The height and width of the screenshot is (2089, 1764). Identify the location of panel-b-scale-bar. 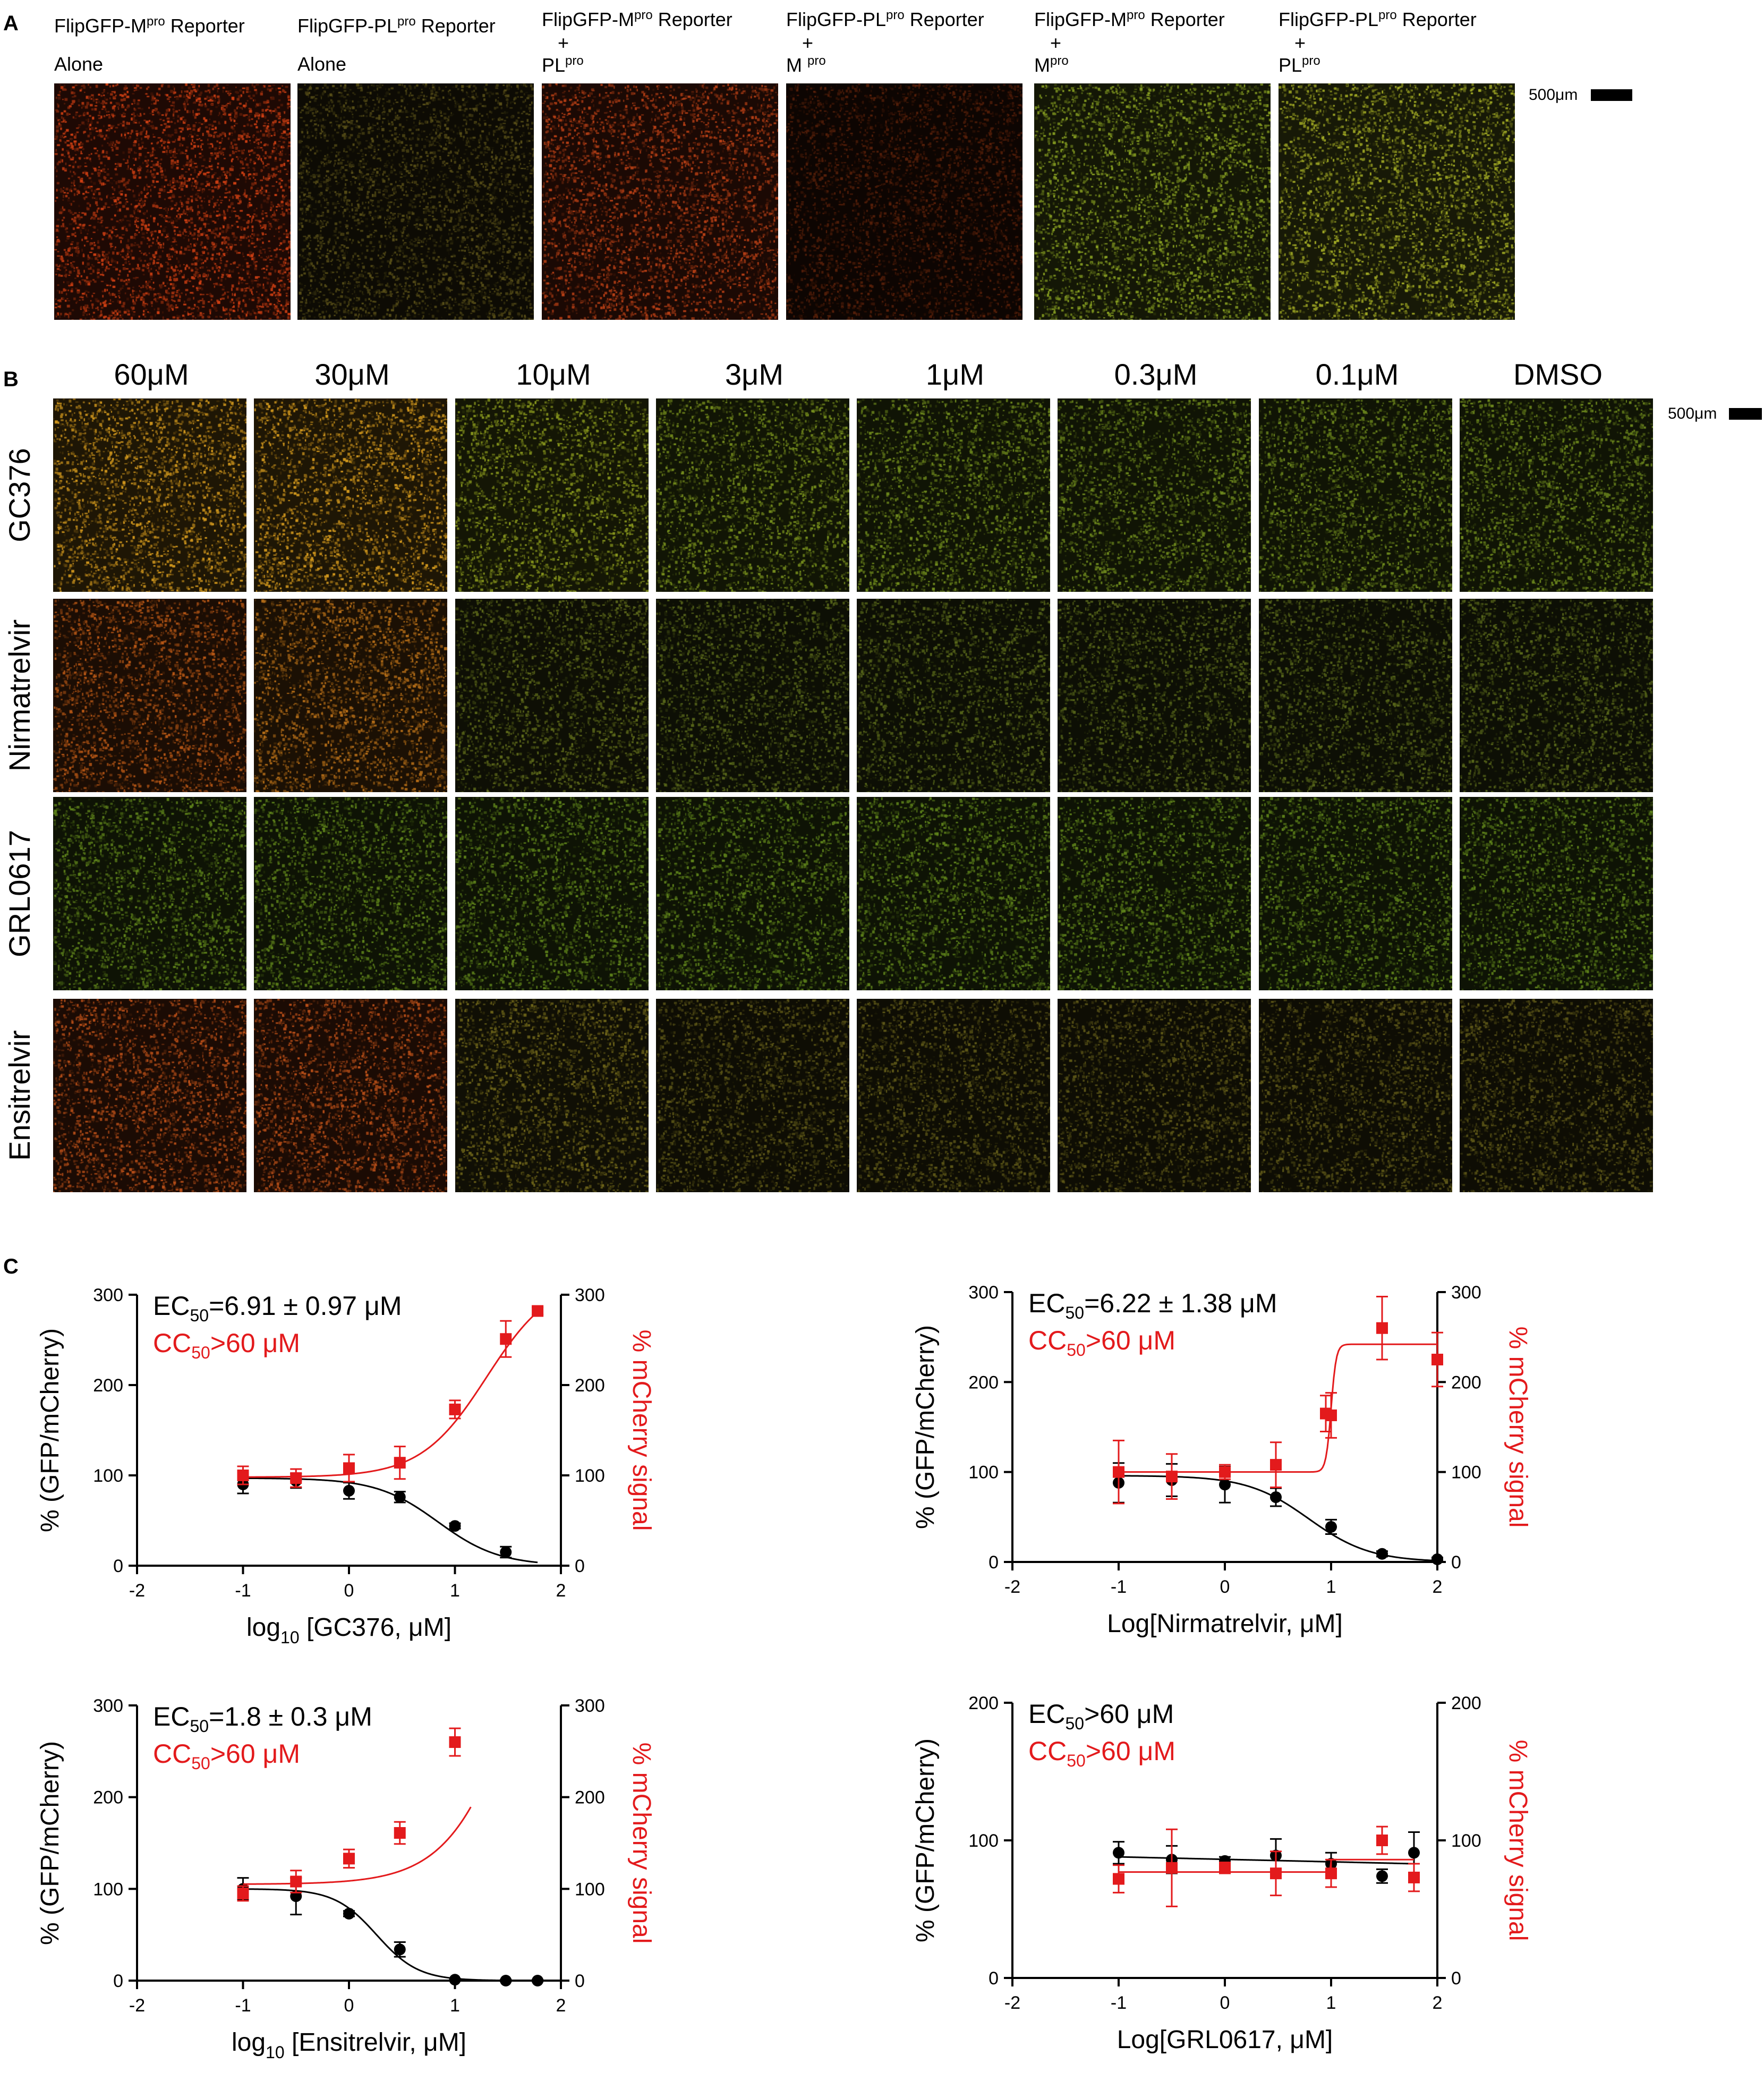
(1745, 414).